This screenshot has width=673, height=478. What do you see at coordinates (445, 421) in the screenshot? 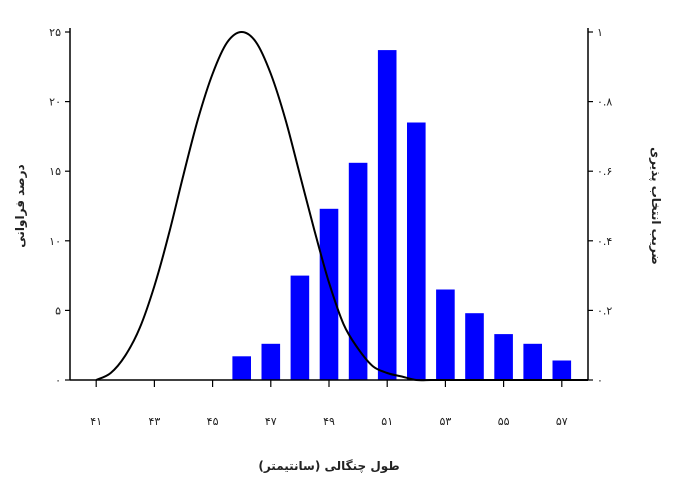
I see `x-tick-label: ۵۳` at bounding box center [445, 421].